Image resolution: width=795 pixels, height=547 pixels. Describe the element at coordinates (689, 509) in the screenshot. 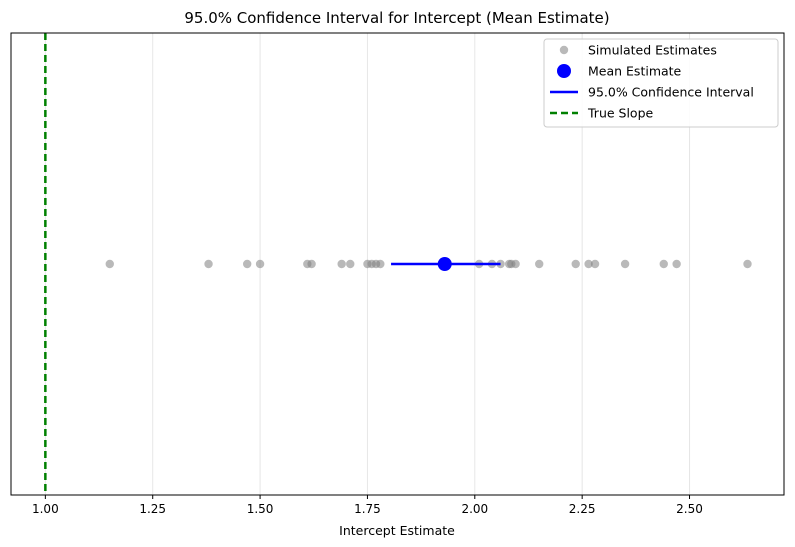

I see `x-tick-label: 2.50` at that location.